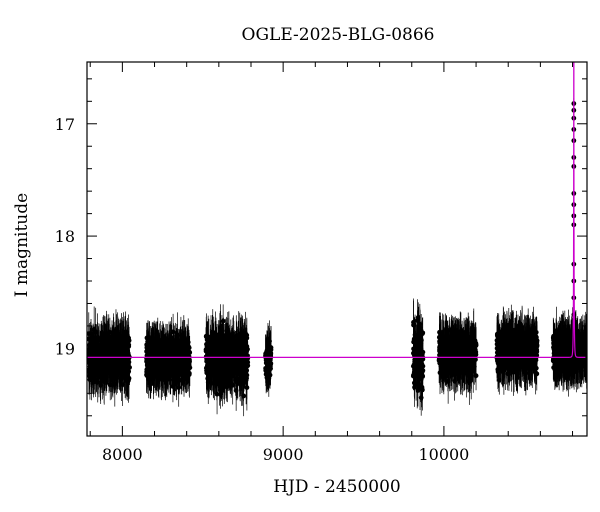 Image resolution: width=600 pixels, height=512 pixels. Describe the element at coordinates (65, 124) in the screenshot. I see `y-tick-label: 17` at that location.